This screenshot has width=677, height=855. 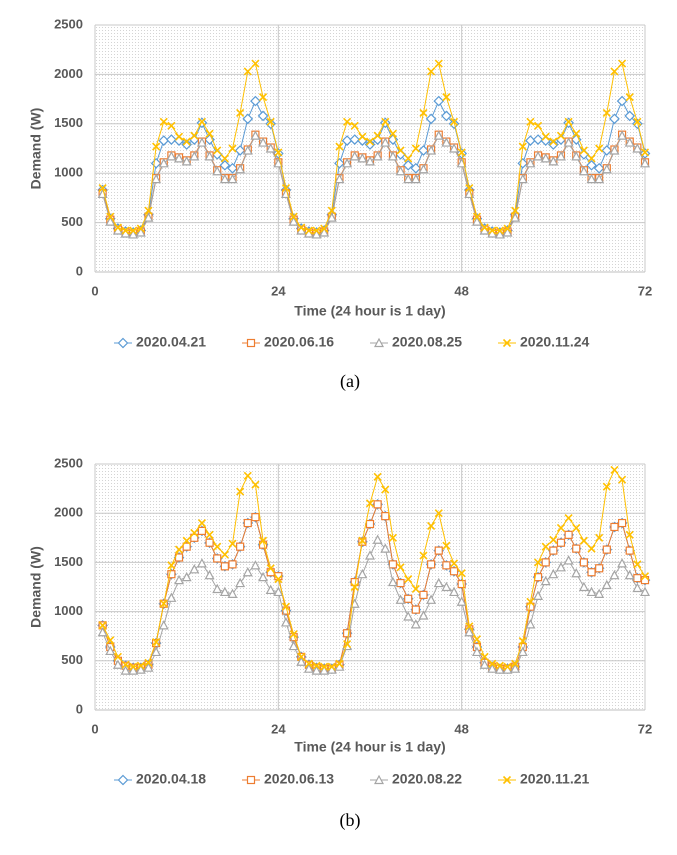 What do you see at coordinates (68, 610) in the screenshot?
I see `y-tick-label: 1000` at bounding box center [68, 610].